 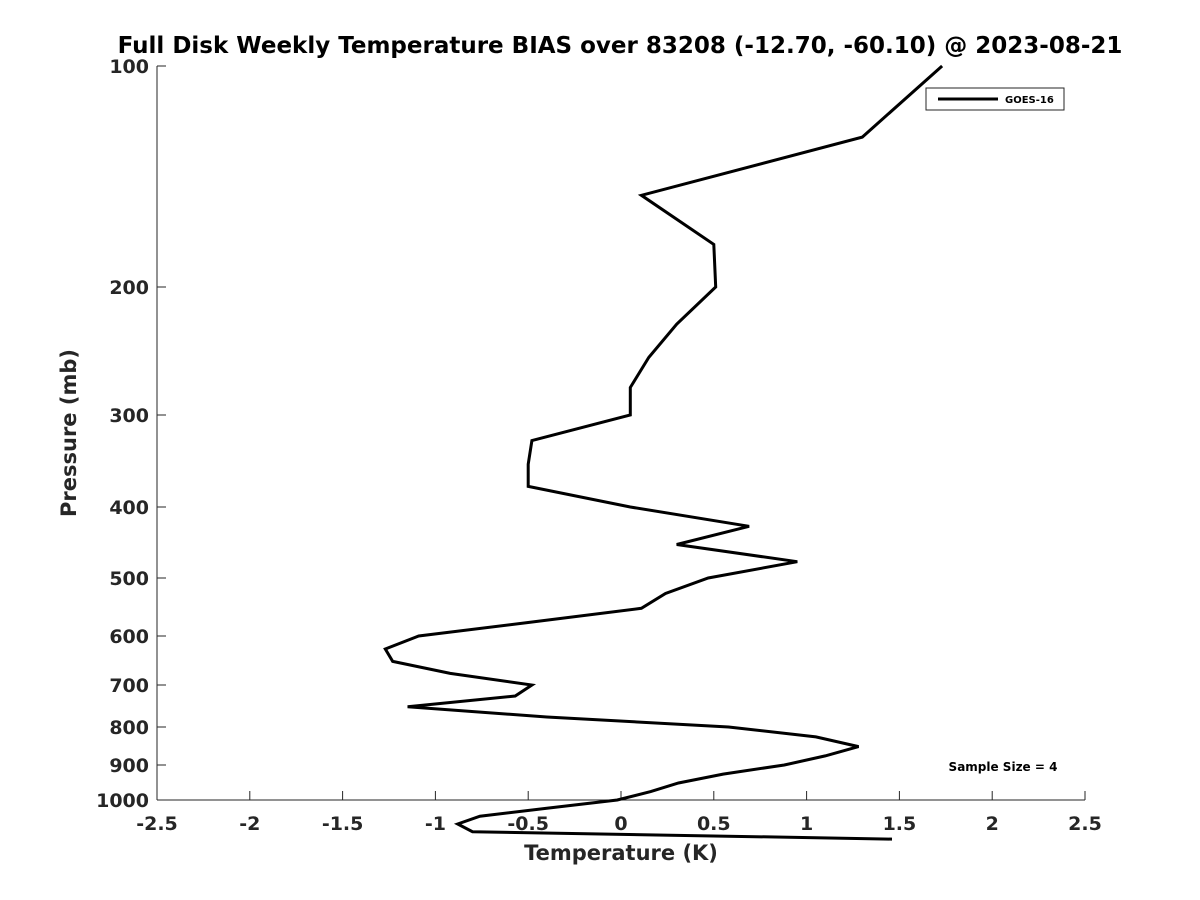 What do you see at coordinates (129, 67) in the screenshot?
I see `y-tick-label: 100` at bounding box center [129, 67].